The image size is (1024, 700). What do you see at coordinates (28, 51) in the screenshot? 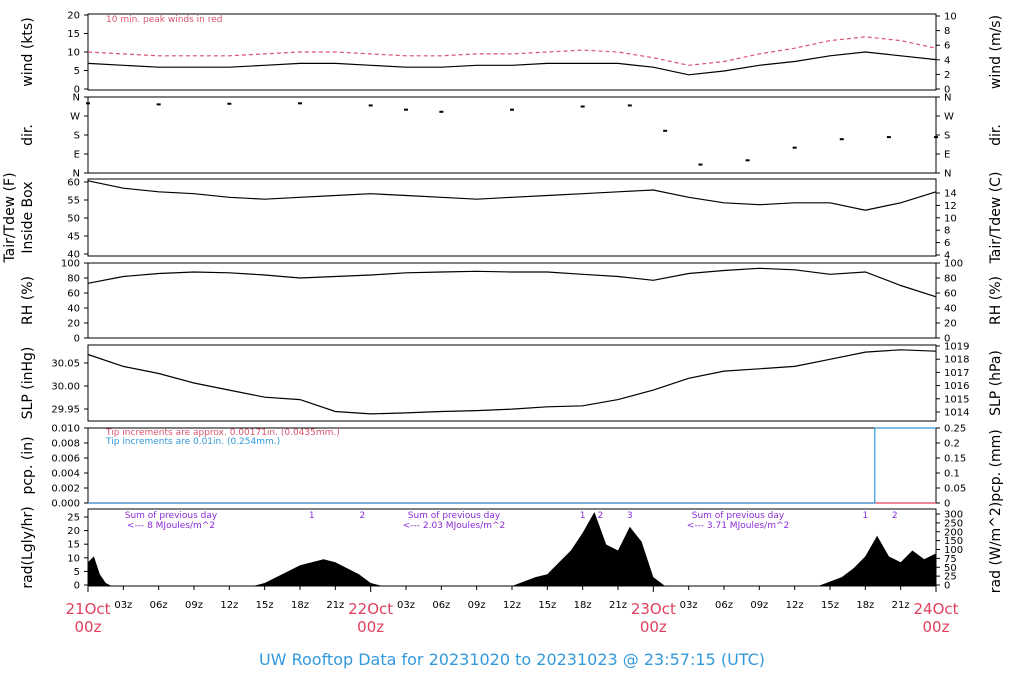
I see `wind-left-label: wind (kts)` at bounding box center [28, 51].